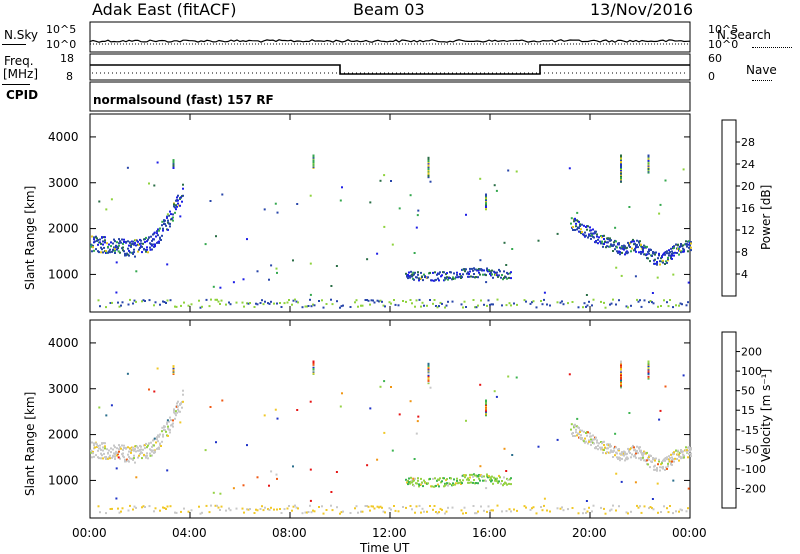  Describe the element at coordinates (63, 389) in the screenshot. I see `y-tick-label: 3000` at that location.